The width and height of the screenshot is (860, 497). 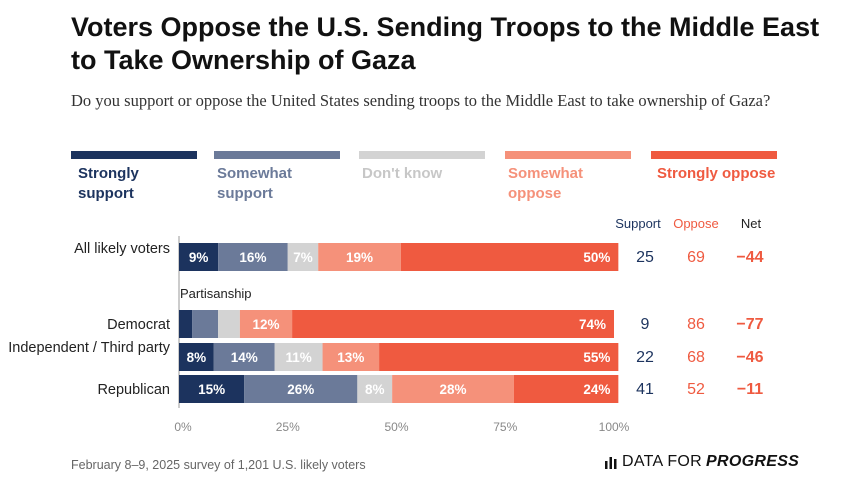 I want to click on net-value: −11, so click(x=750, y=389).